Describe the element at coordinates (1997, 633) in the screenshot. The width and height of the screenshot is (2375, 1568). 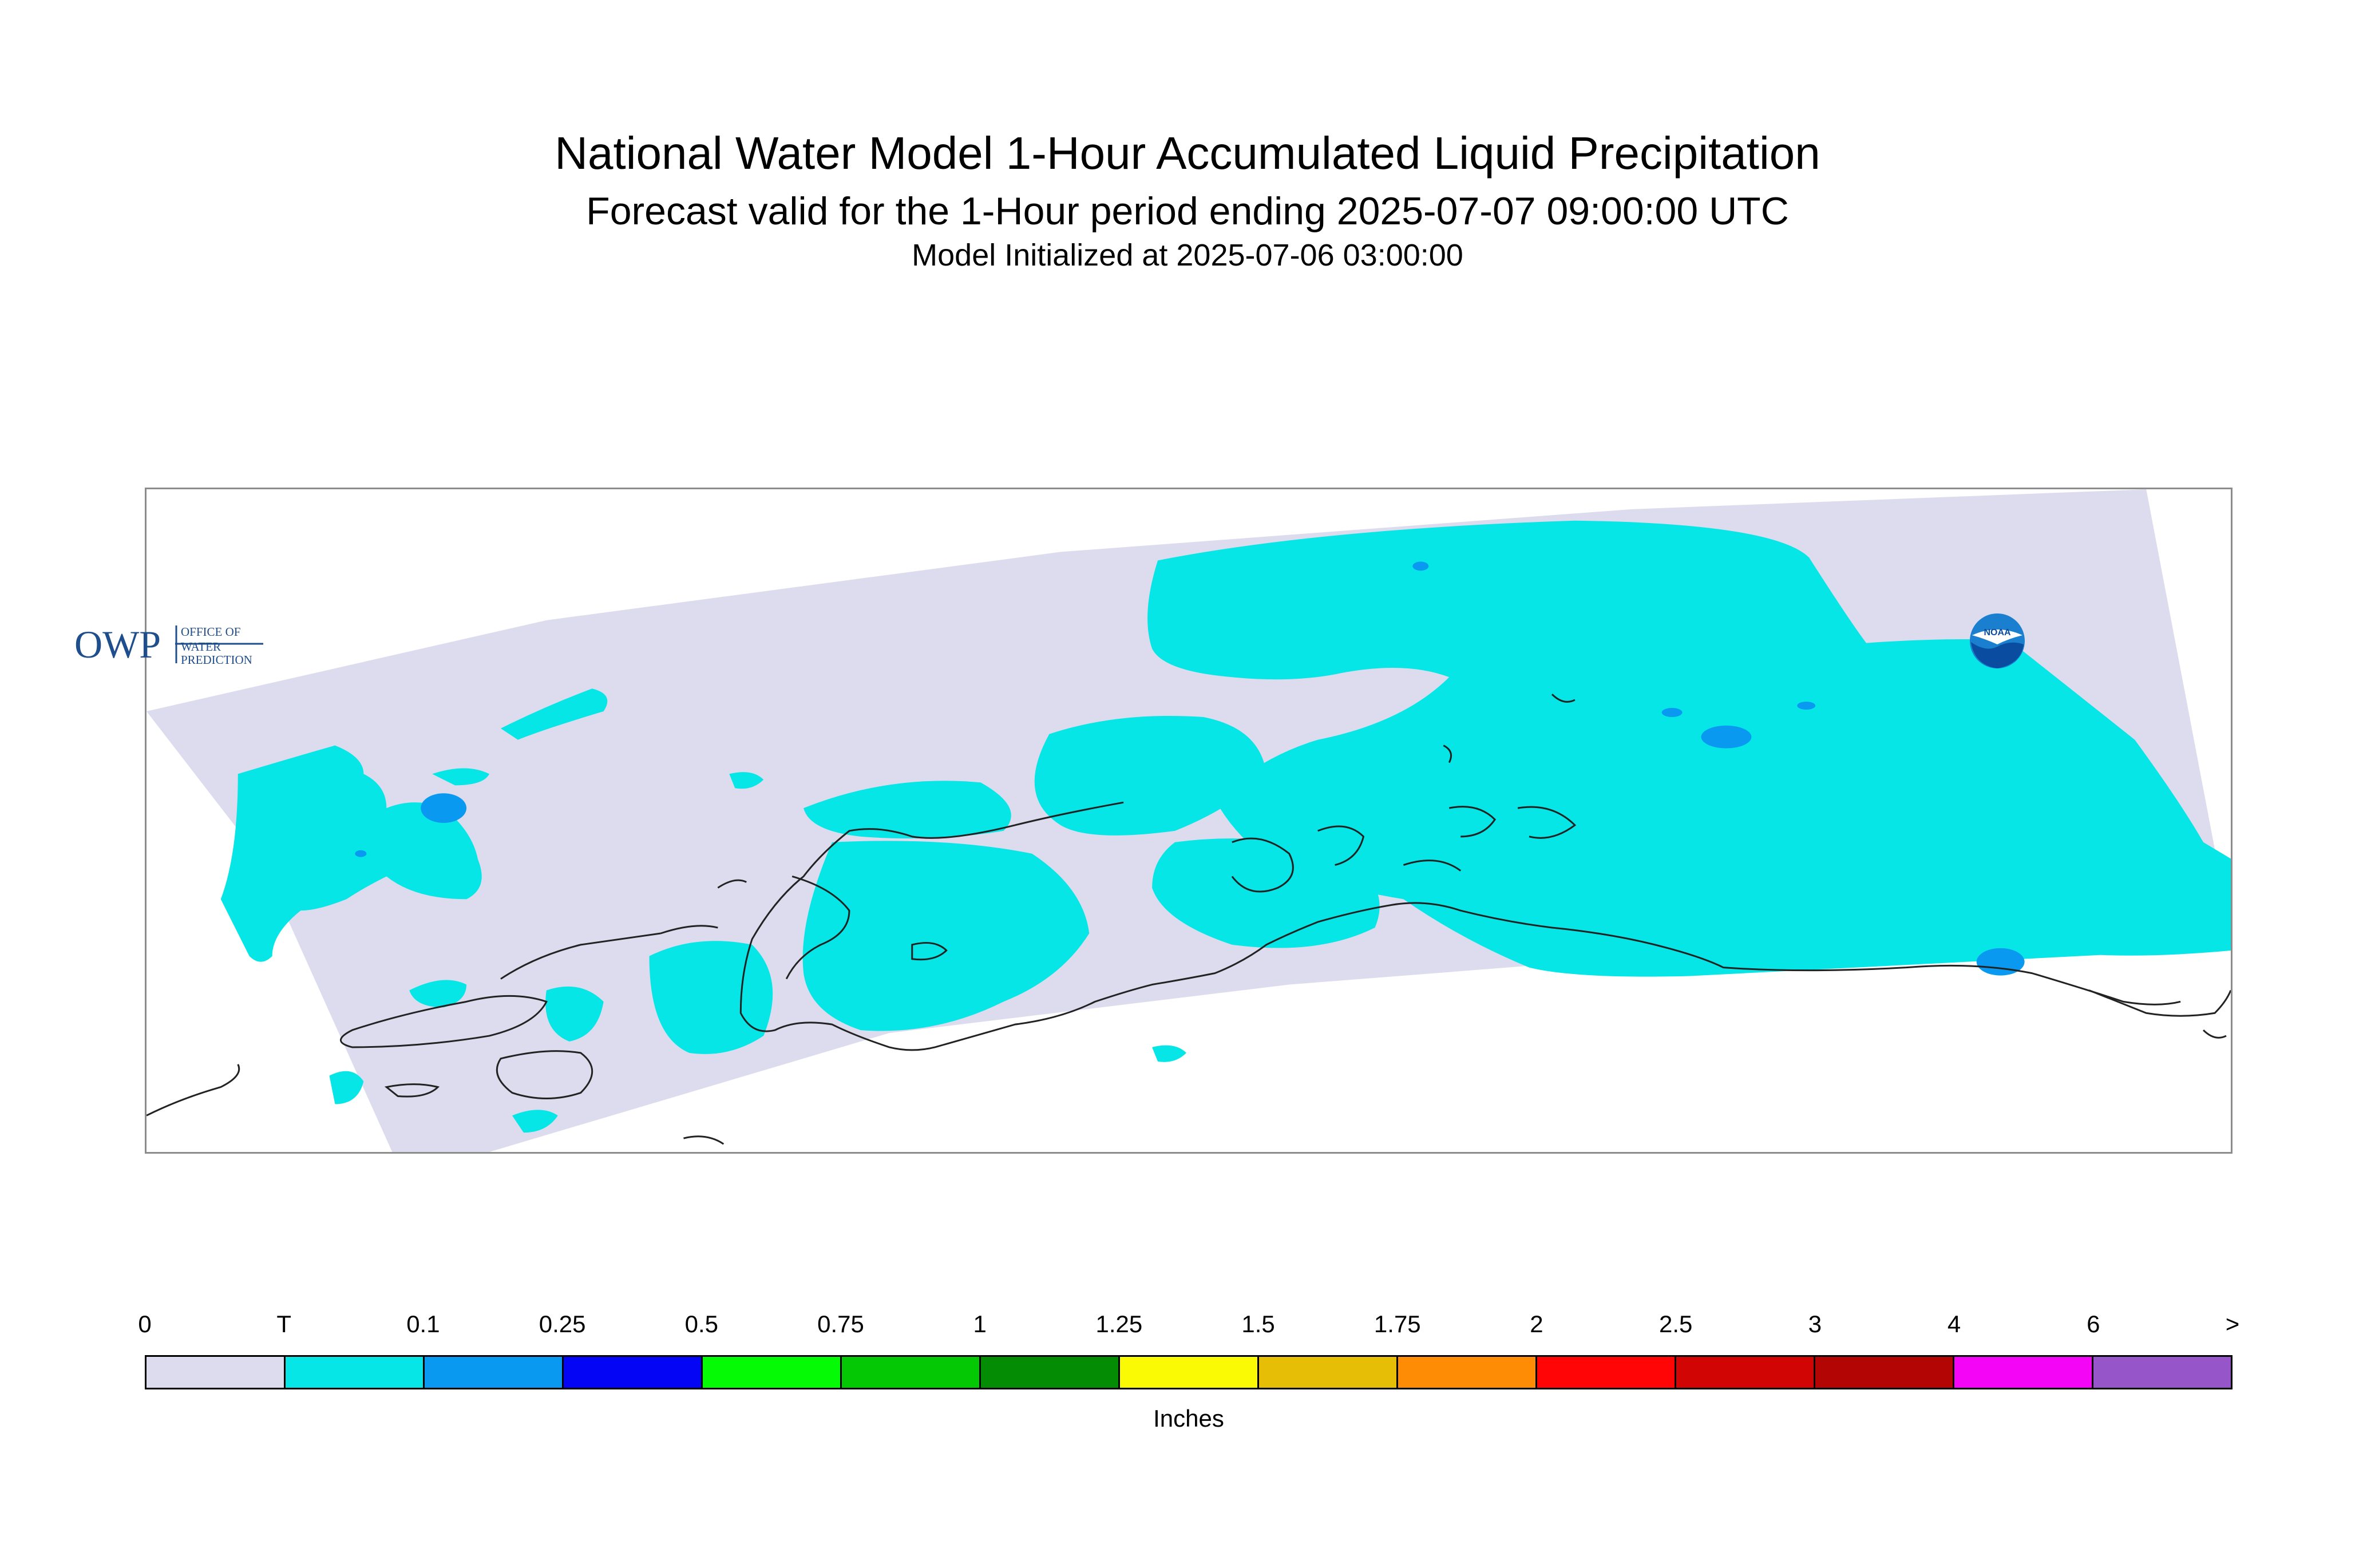
I see `noaa-logo-text: NOAA` at that location.